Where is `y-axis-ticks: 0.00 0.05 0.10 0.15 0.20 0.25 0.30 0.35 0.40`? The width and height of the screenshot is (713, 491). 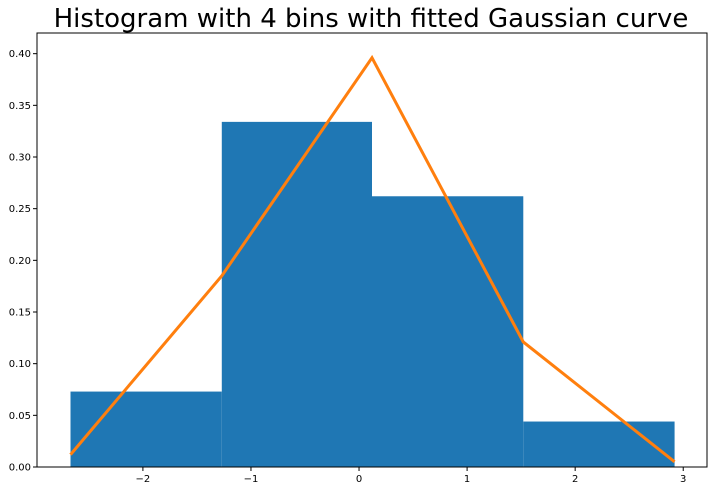 y-axis-ticks: 0.00 0.05 0.10 0.15 0.20 0.25 0.30 0.35 0.40 is located at coordinates (23, 261).